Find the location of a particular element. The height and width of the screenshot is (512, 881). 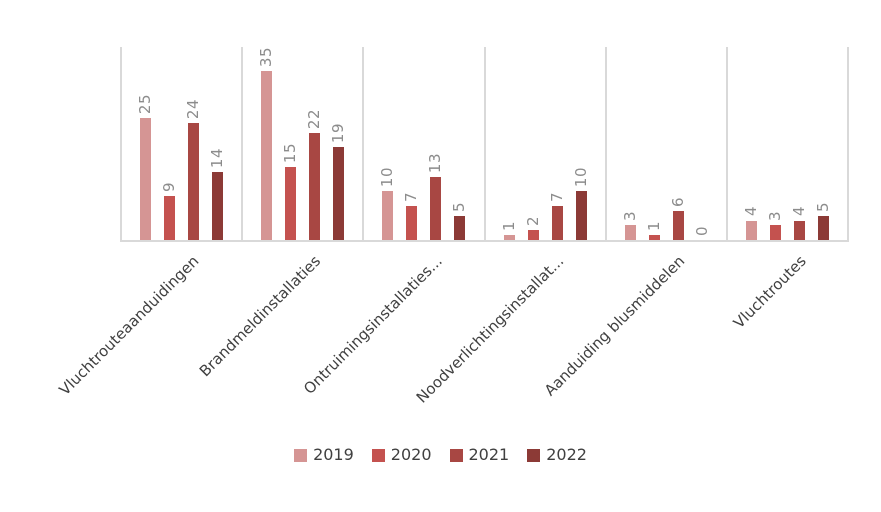

bar-value-label: 14 is located at coordinates (217, 157).